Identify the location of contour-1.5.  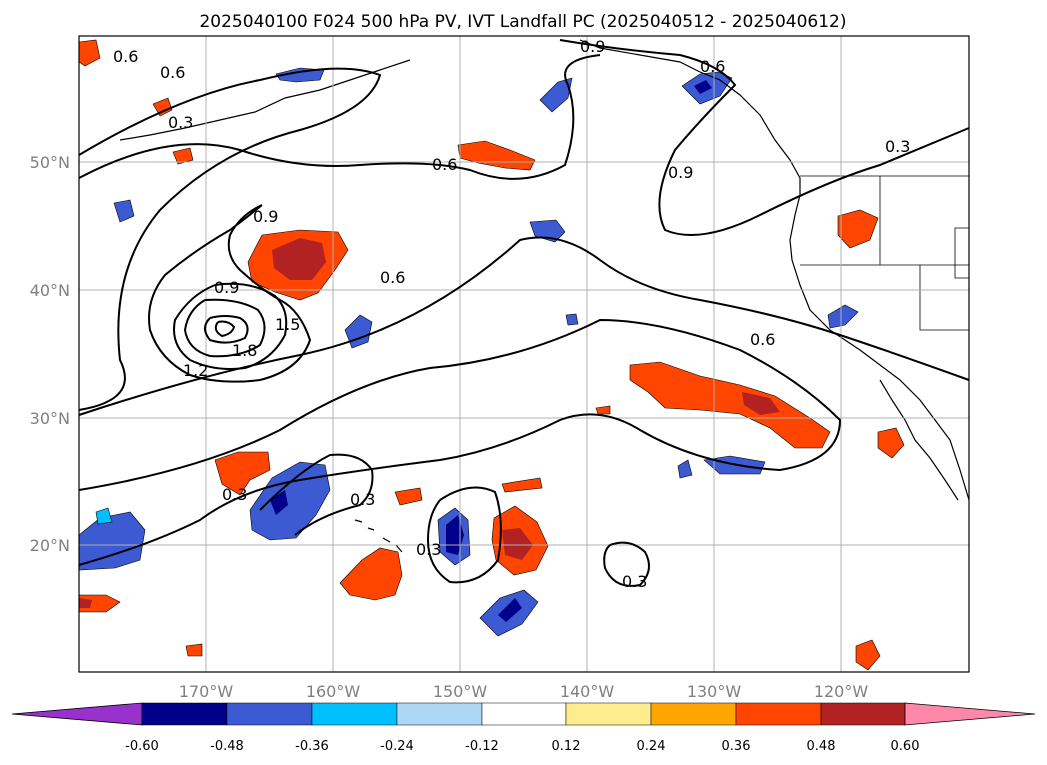
(224, 328).